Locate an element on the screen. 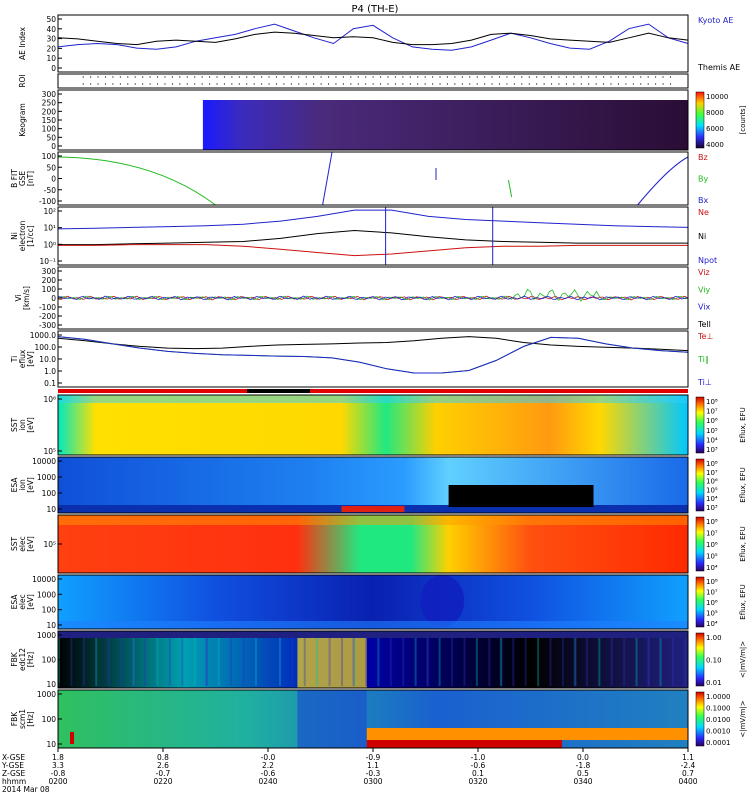 This screenshot has height=800, width=750. fbk1-top-band is located at coordinates (373, 634).